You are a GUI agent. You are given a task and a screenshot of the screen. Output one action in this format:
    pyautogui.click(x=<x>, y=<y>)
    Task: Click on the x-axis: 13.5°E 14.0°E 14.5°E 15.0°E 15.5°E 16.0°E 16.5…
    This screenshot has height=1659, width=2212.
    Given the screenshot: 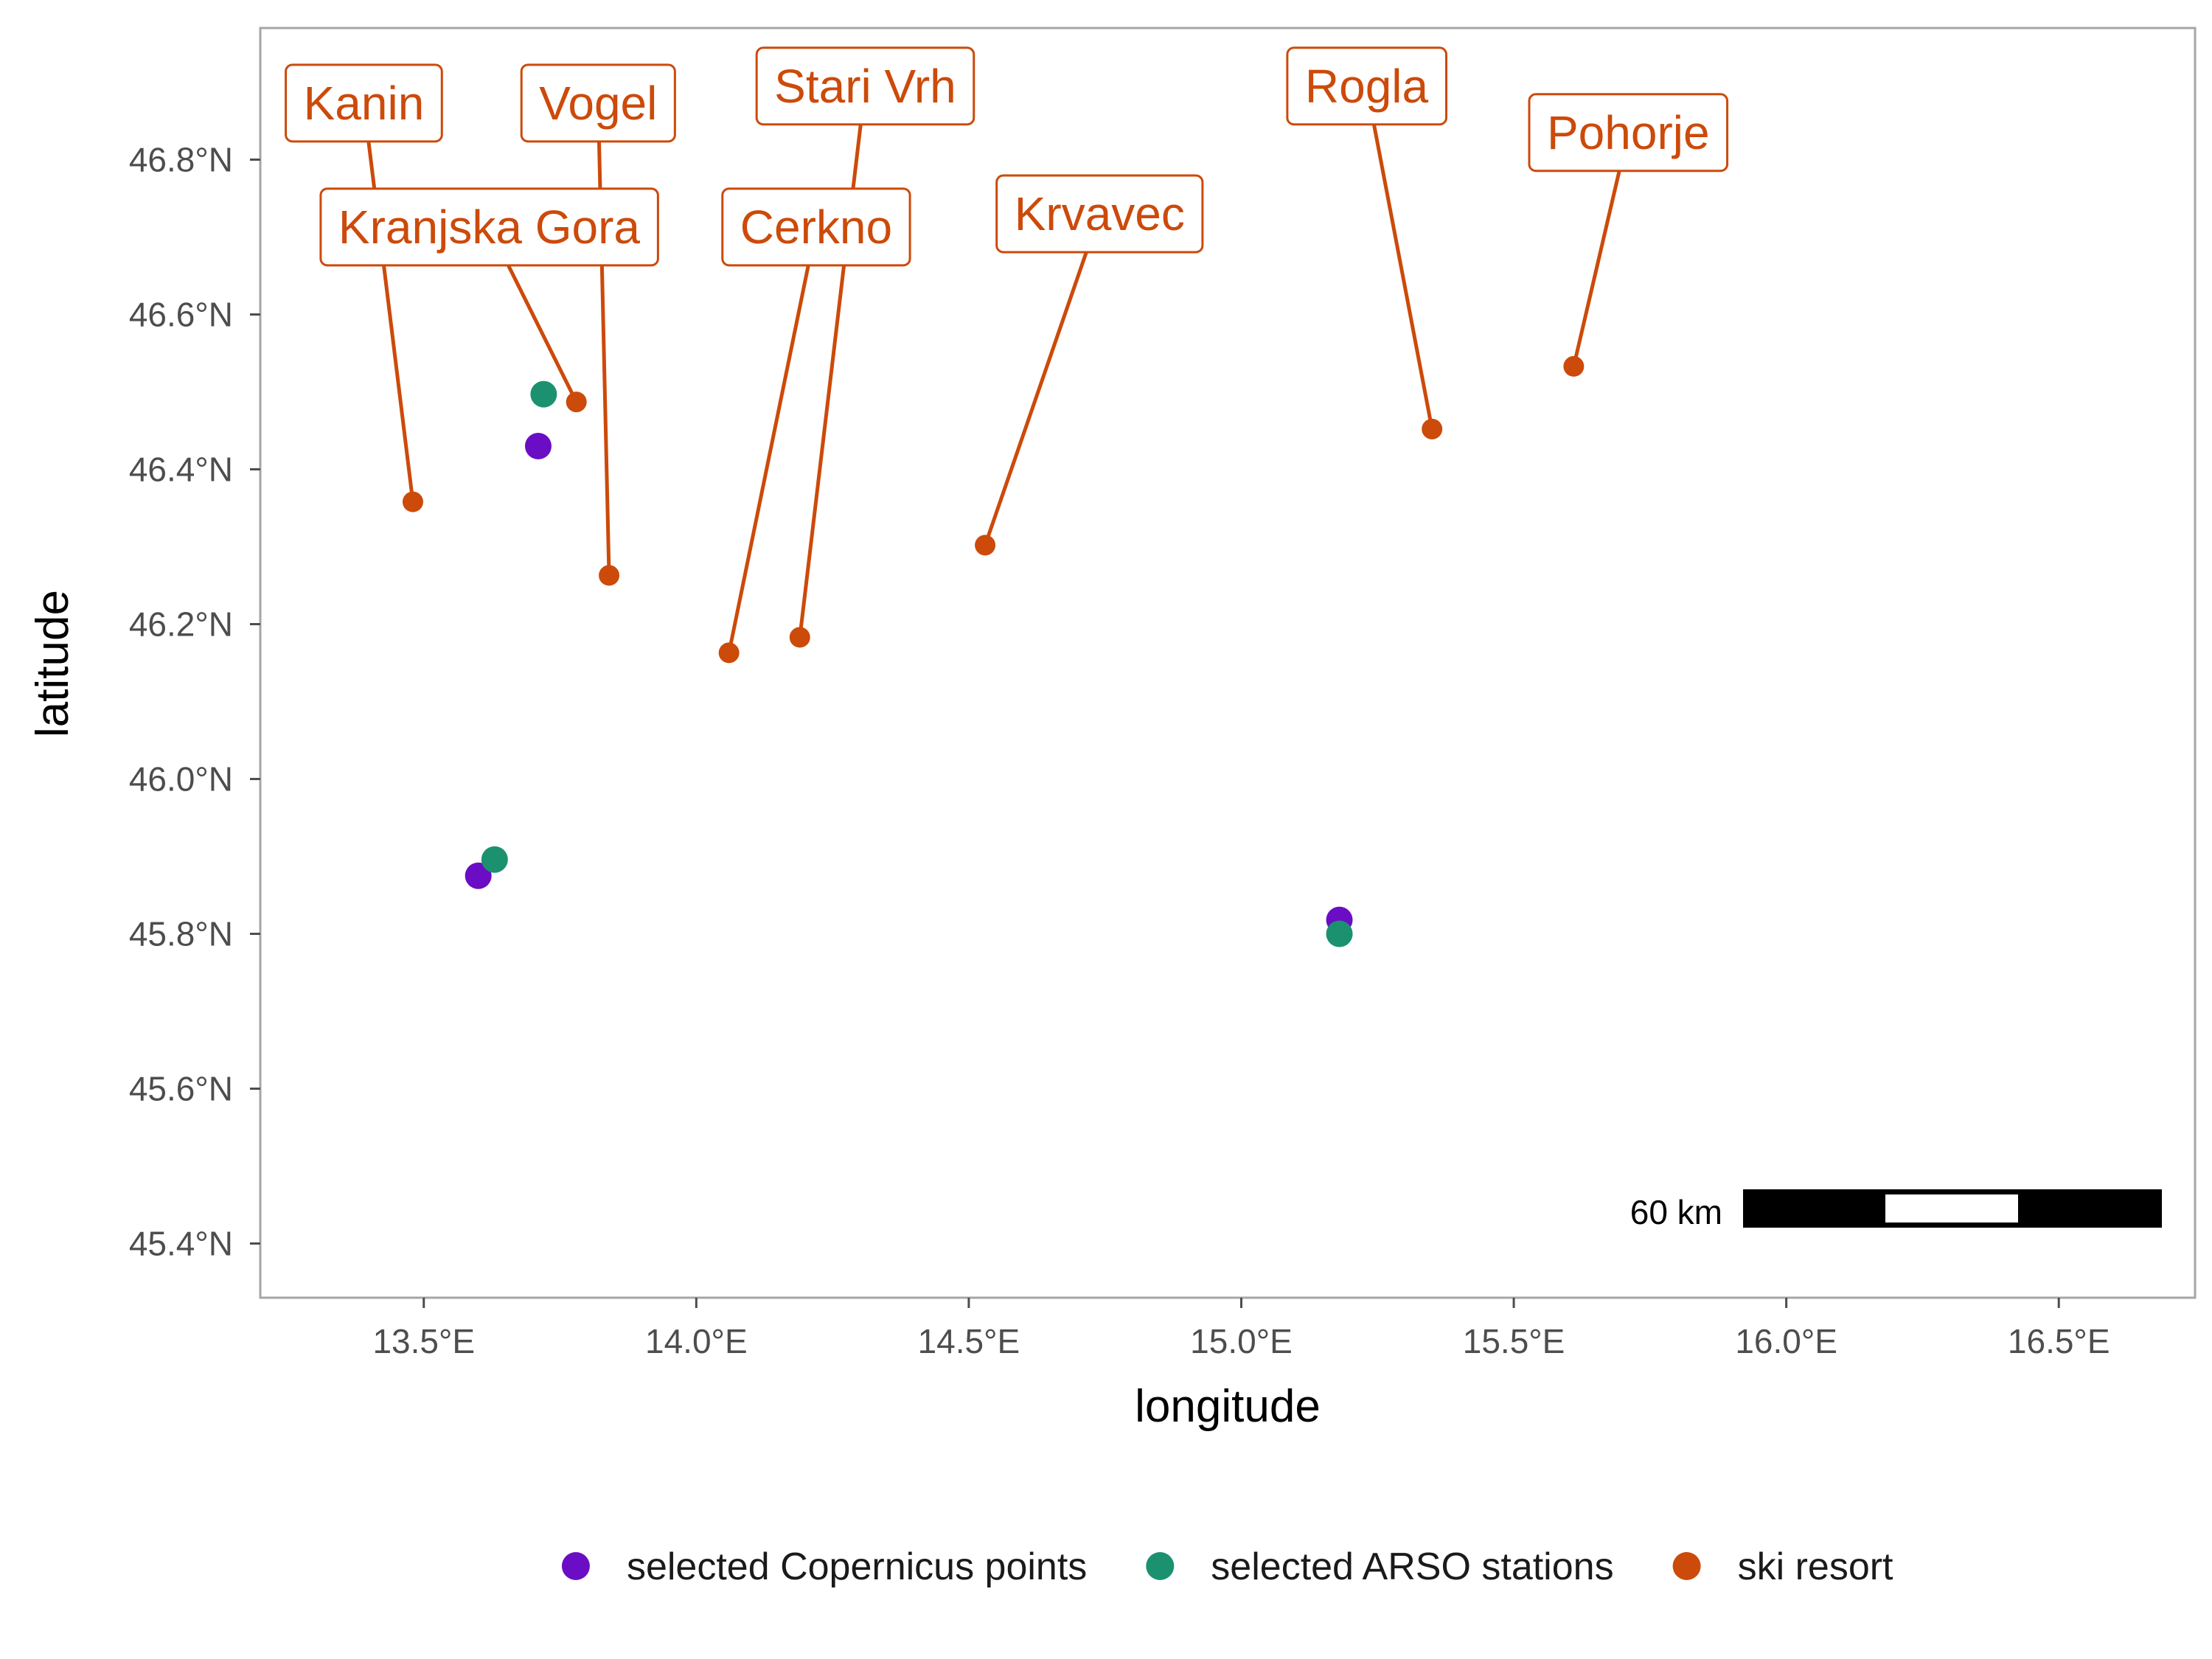 What is the action you would take?
    pyautogui.click(x=1241, y=1329)
    